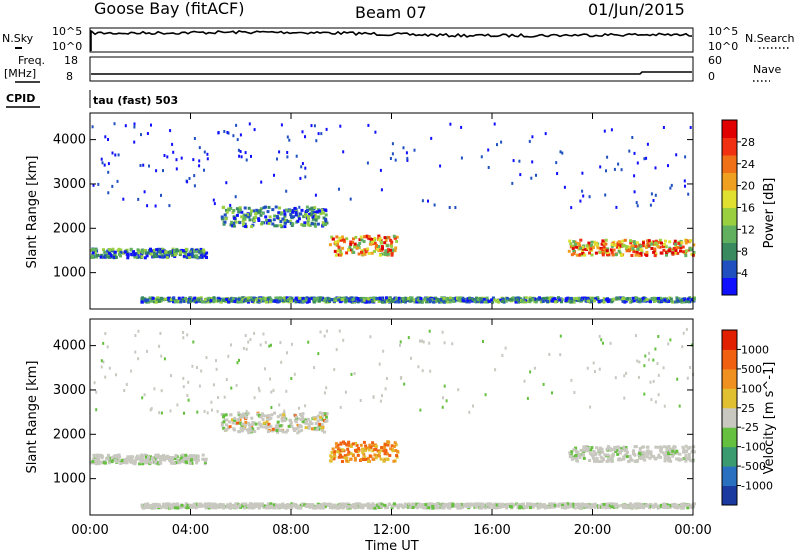  I want to click on nsky-label: N.Sky, so click(18, 38).